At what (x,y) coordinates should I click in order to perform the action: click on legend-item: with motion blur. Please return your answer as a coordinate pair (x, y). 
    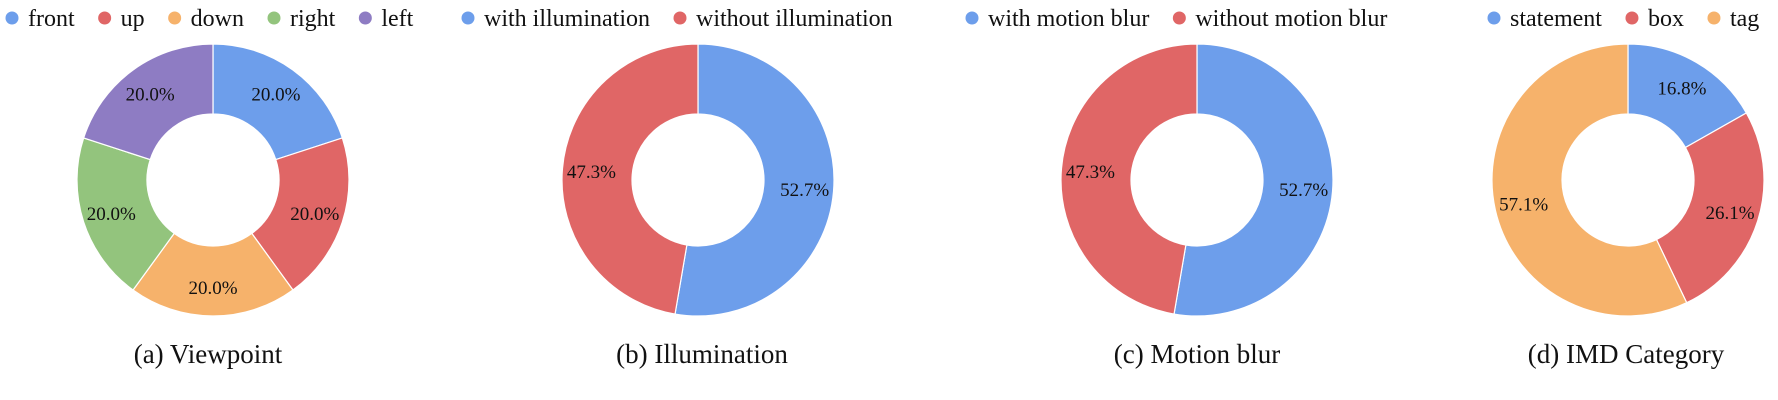
    Looking at the image, I should click on (1057, 19).